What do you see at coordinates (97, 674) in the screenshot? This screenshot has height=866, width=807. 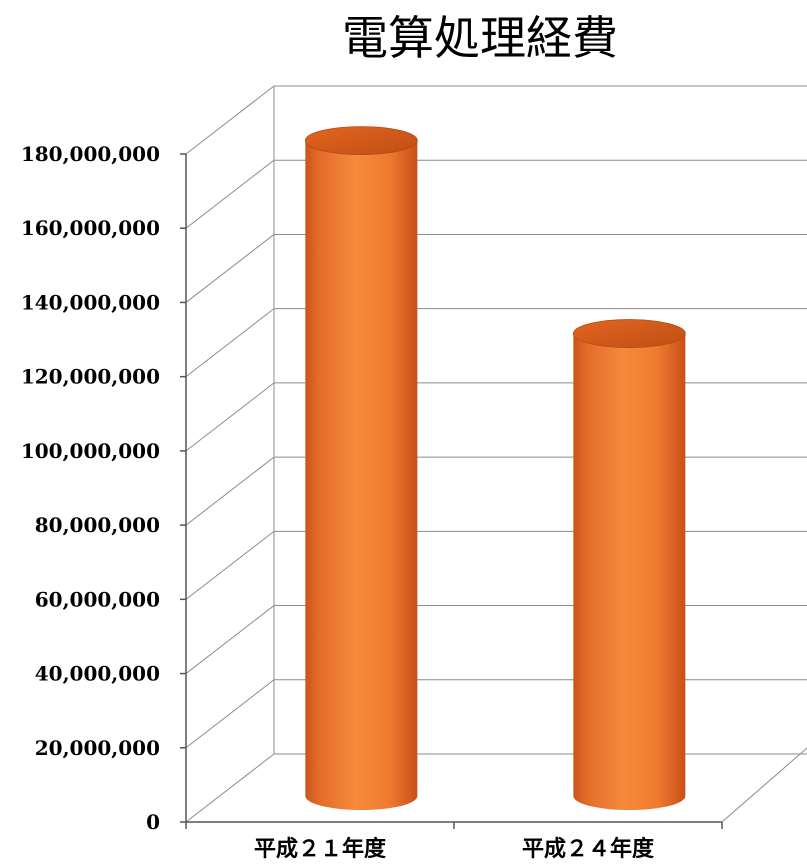 I see `y-tick-label: 40,000,000` at bounding box center [97, 674].